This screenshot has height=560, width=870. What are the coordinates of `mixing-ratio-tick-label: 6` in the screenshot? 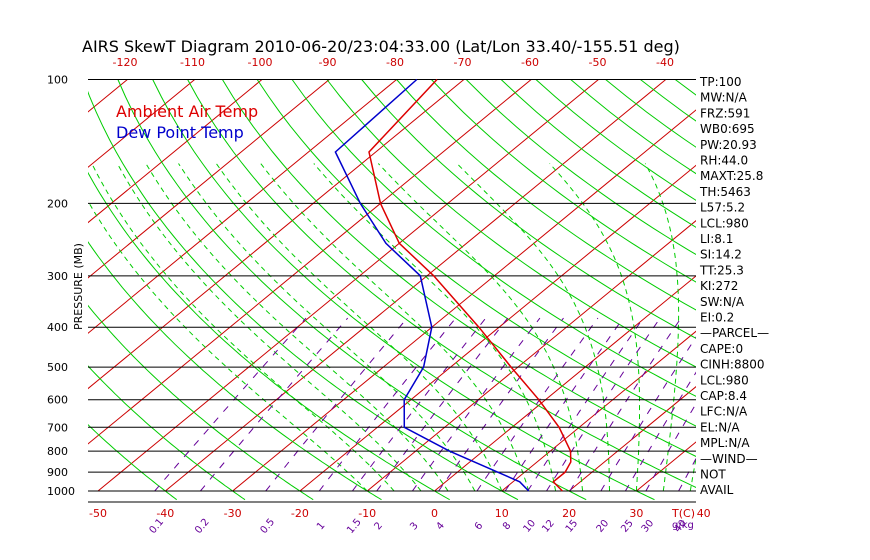 It's located at (479, 526).